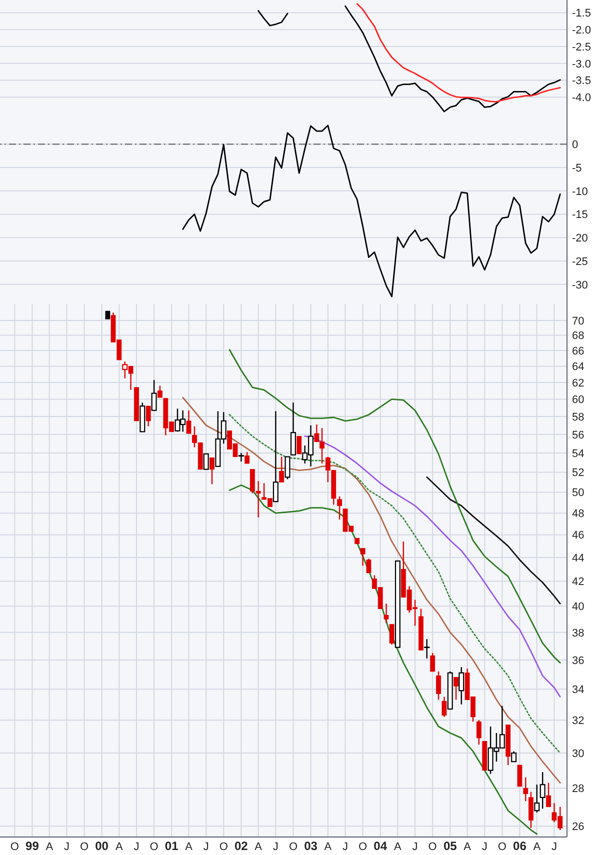  What do you see at coordinates (578, 720) in the screenshot?
I see `y-tick-label: 32` at bounding box center [578, 720].